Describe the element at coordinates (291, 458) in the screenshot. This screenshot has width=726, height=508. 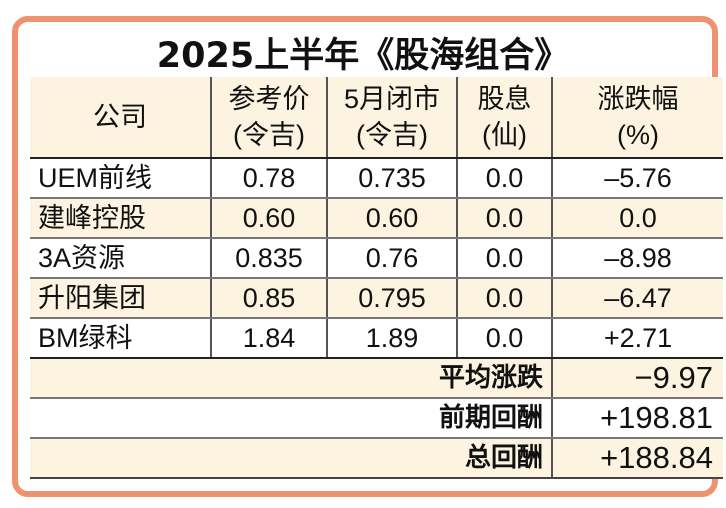
I see `summary-label: 总回酬` at that location.